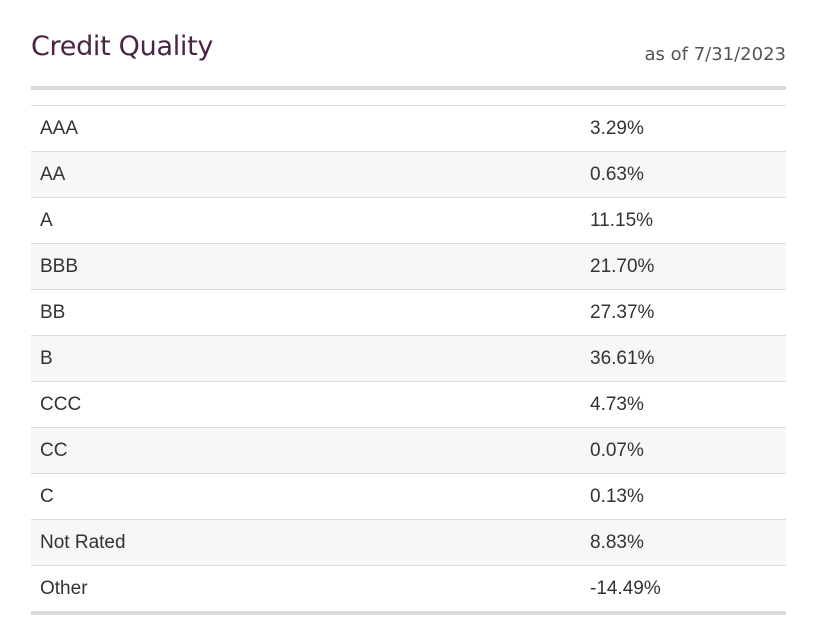 The image size is (828, 634). What do you see at coordinates (61, 404) in the screenshot?
I see `rating-label: CCC` at bounding box center [61, 404].